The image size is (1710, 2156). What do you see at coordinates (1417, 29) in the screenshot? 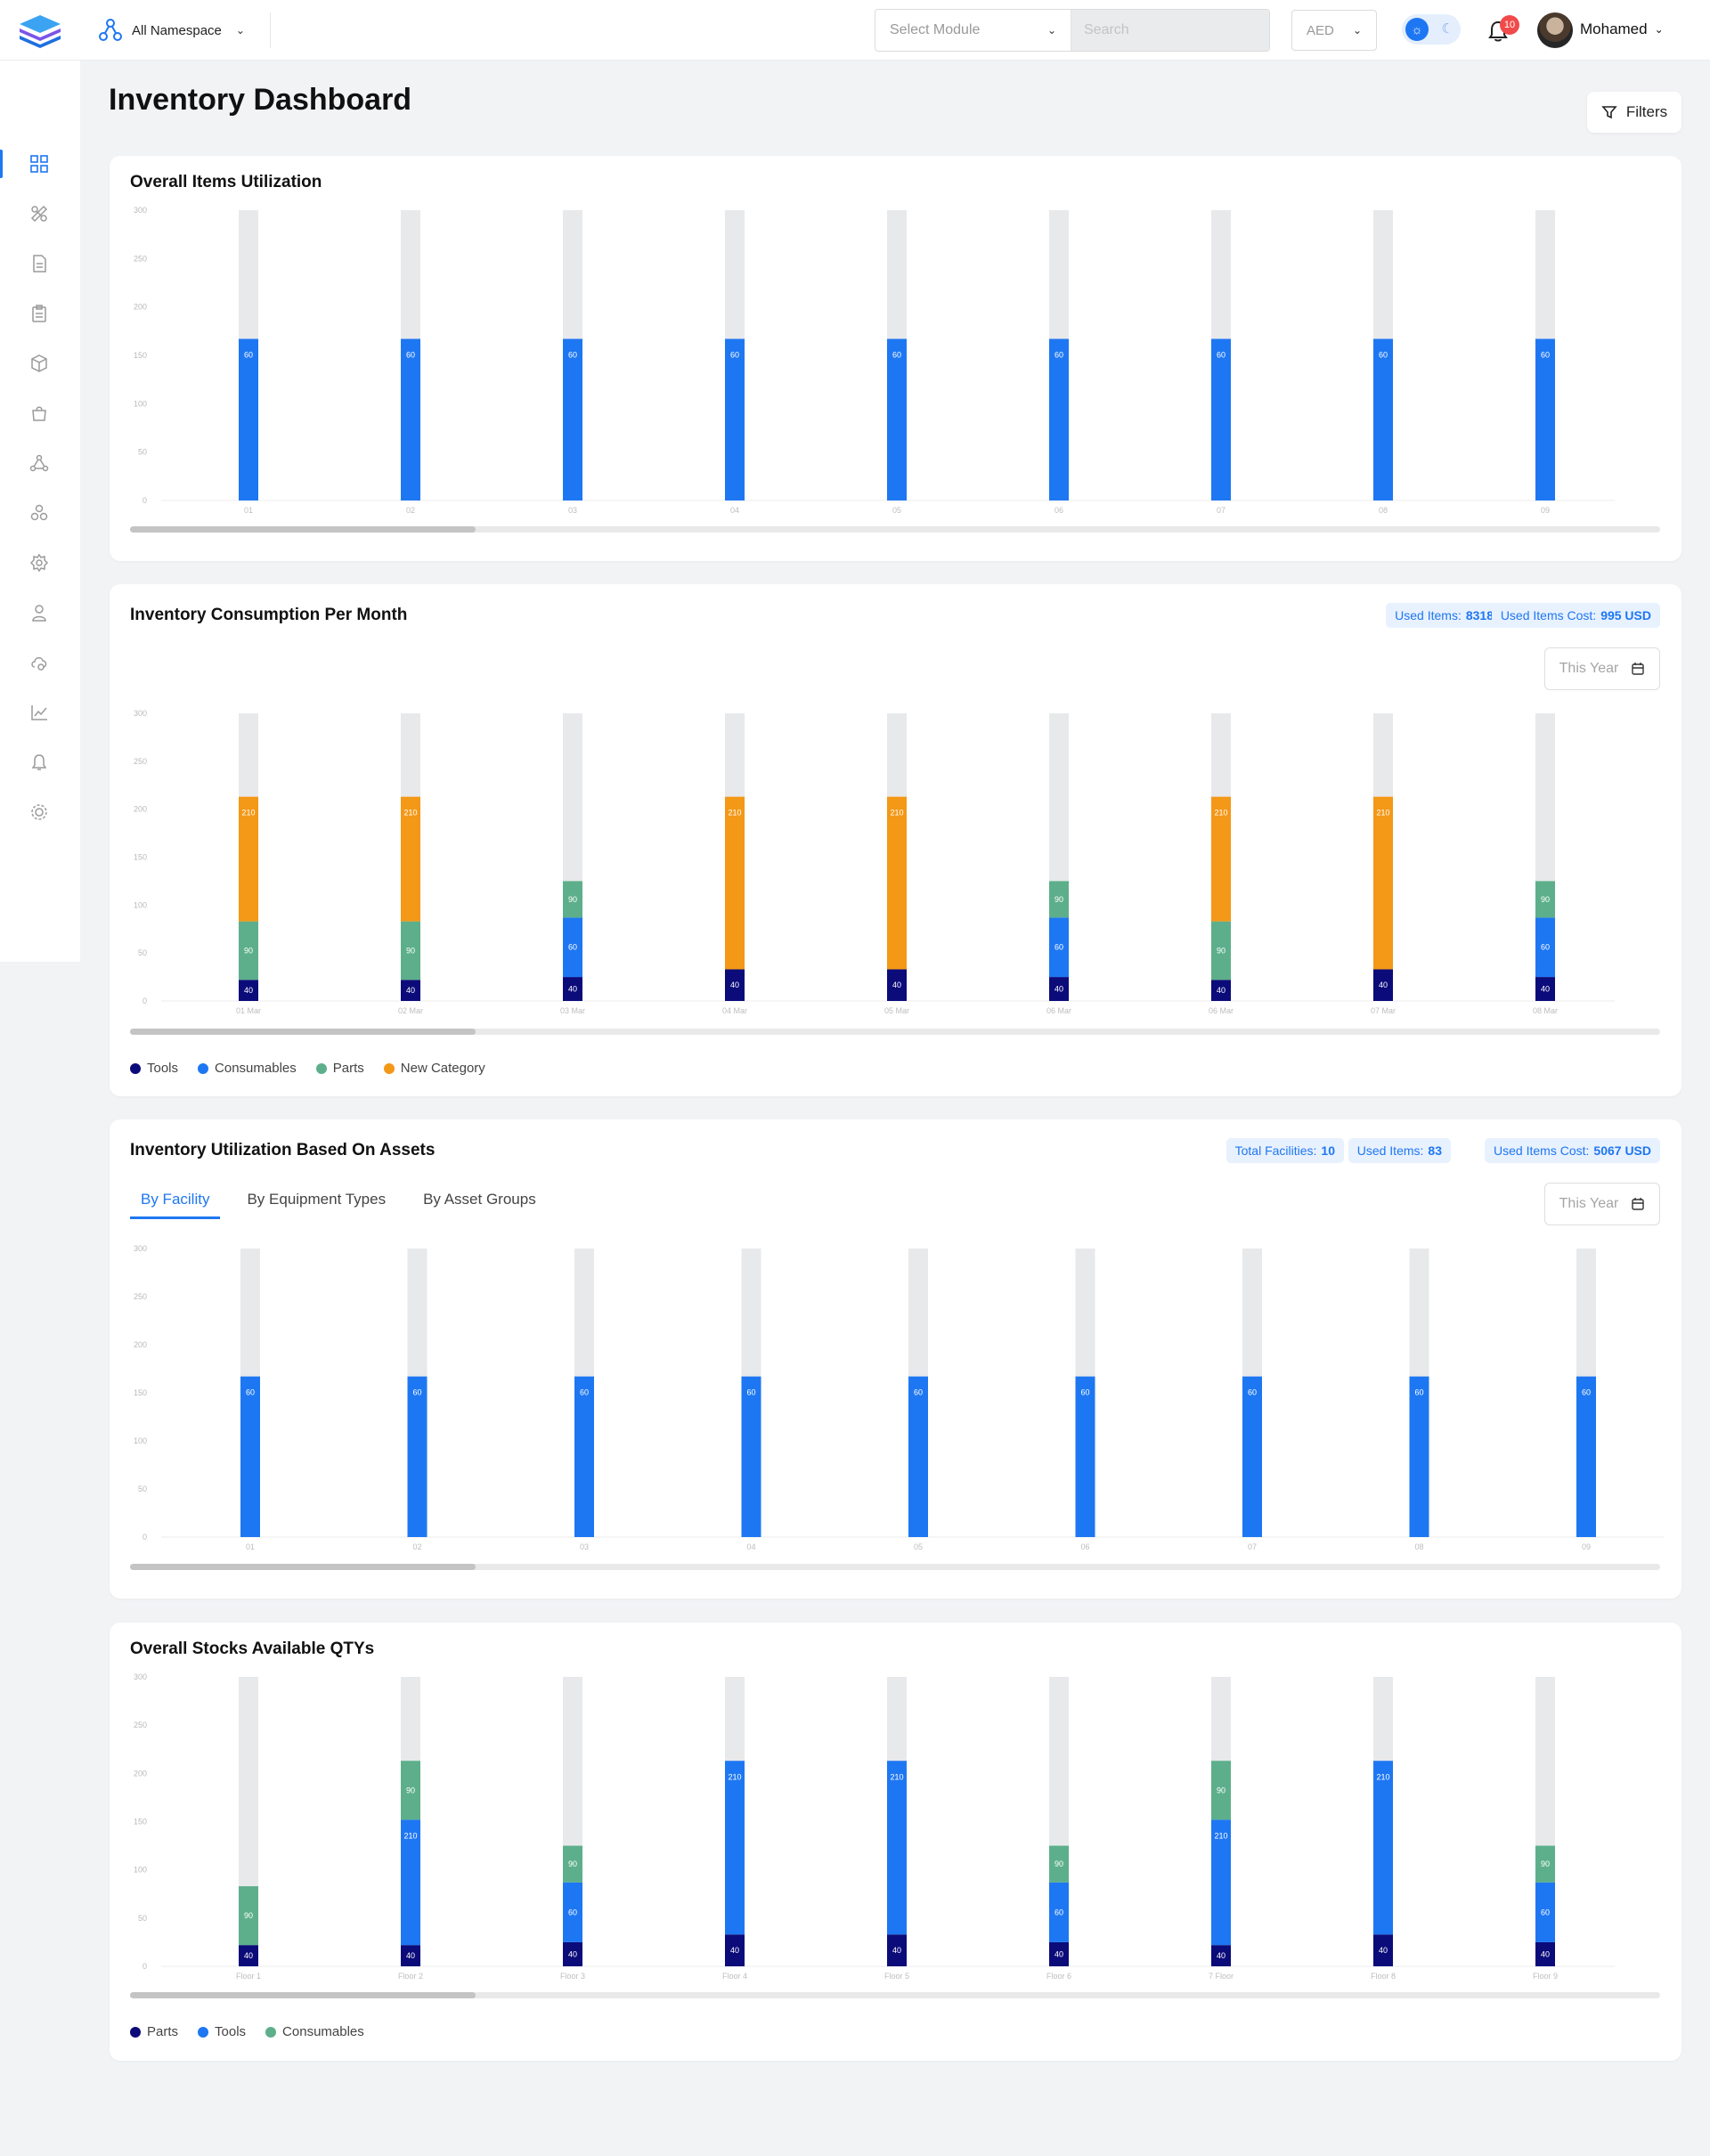
I see `sun-icon: ☼` at bounding box center [1417, 29].